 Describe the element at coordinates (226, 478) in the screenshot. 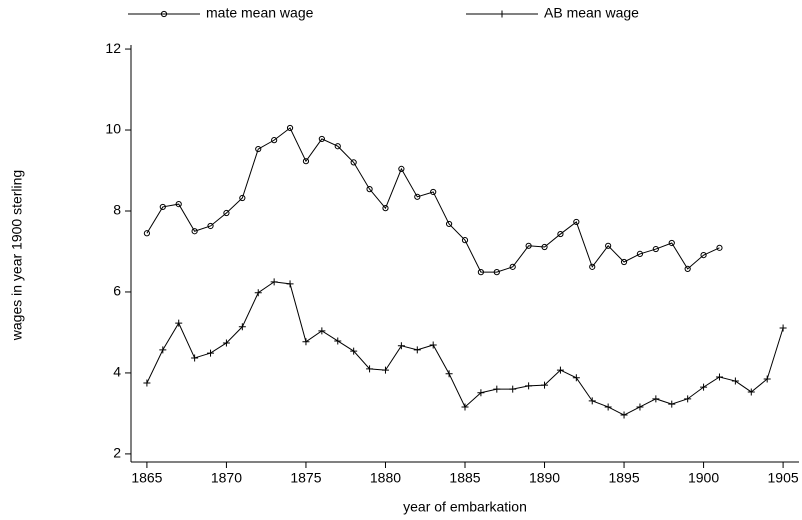

I see `x-tick-label: 1870` at that location.